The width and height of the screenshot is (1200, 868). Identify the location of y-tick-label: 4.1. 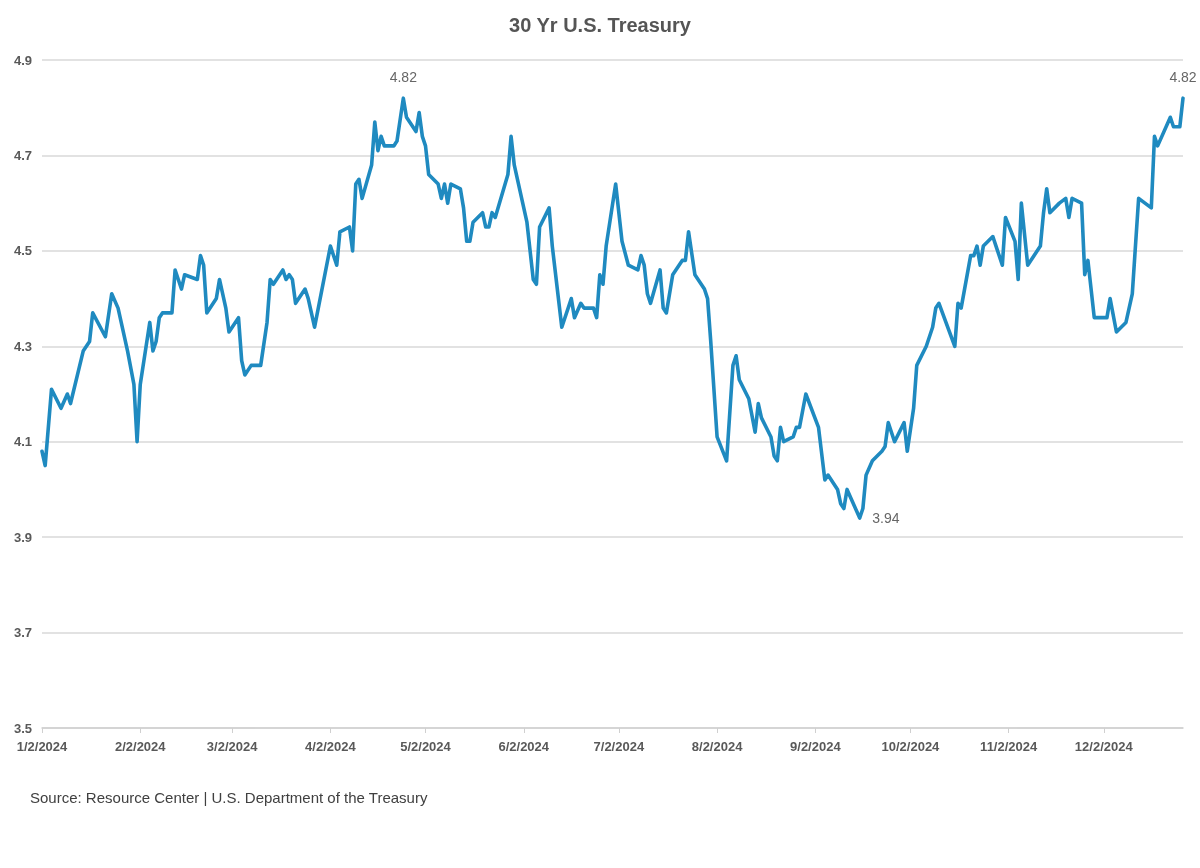
(22, 442).